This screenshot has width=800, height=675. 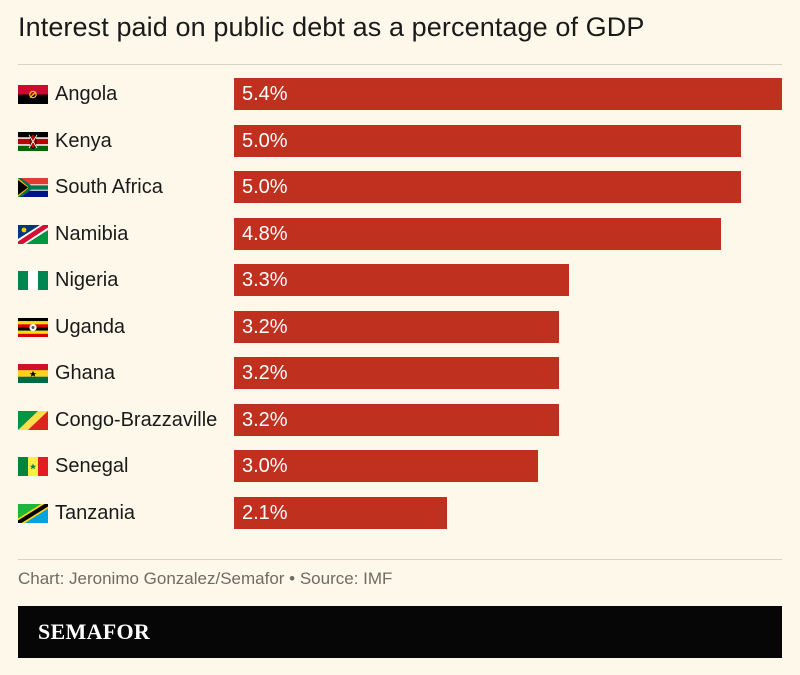 What do you see at coordinates (400, 559) in the screenshot?
I see `bottom-divider` at bounding box center [400, 559].